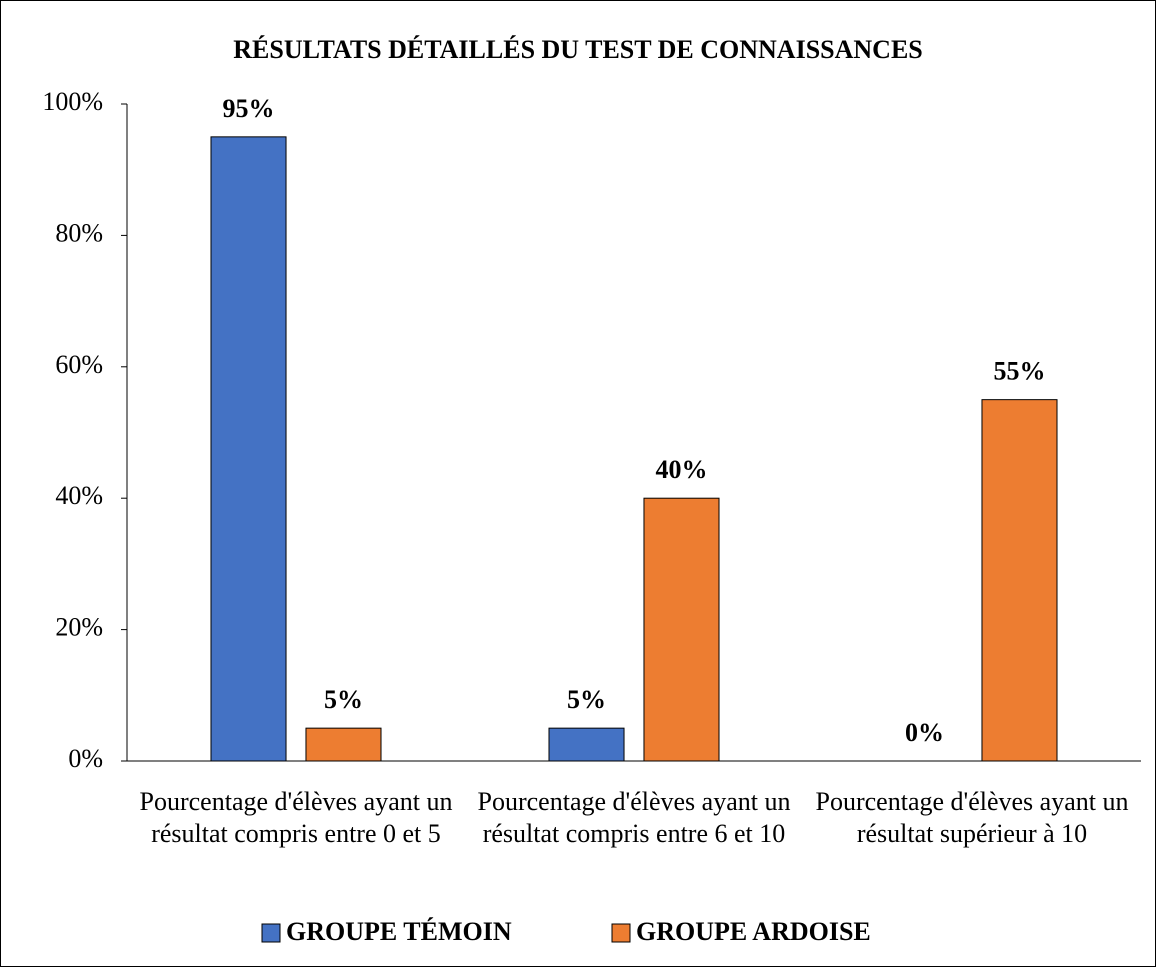 The image size is (1156, 967). Describe the element at coordinates (399, 931) in the screenshot. I see `legend-label: GROUPE TÉMOIN` at that location.